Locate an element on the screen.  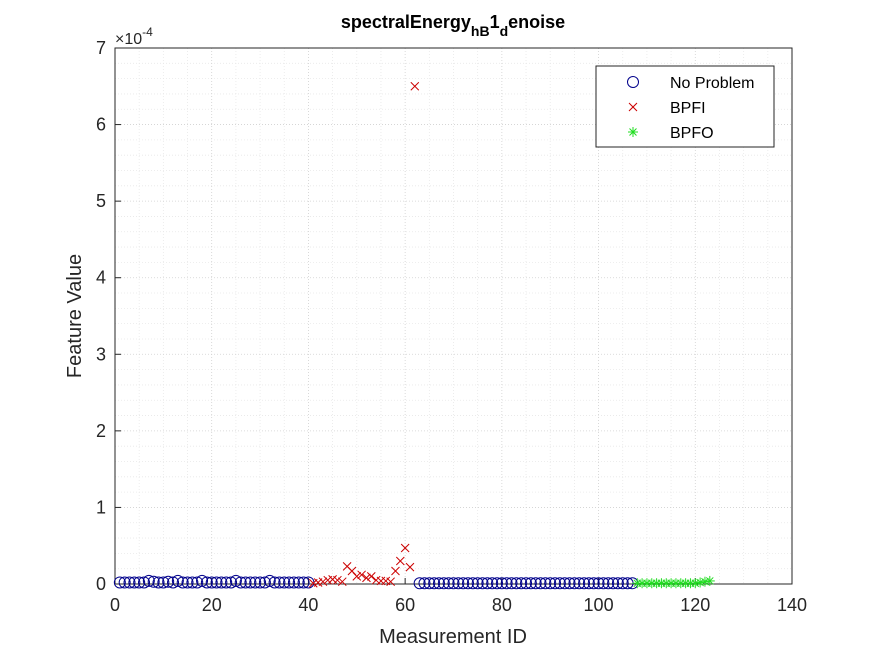
x-tick-label: 0 is located at coordinates (115, 605).